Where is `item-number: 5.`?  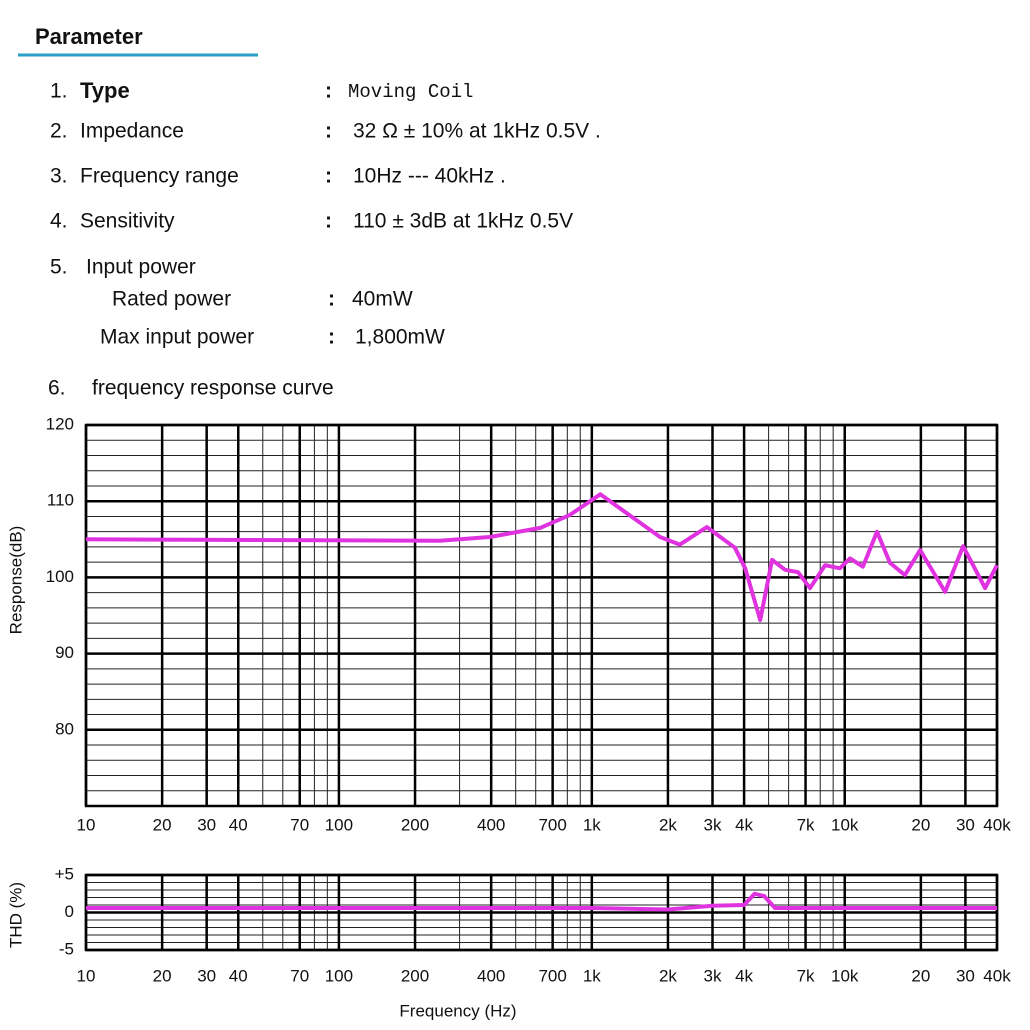 item-number: 5. is located at coordinates (59, 267).